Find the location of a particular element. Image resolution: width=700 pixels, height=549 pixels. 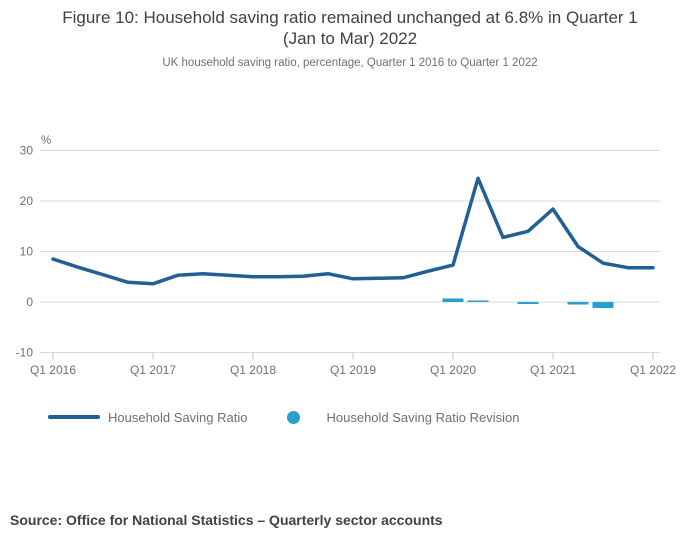

x-axis-ticks is located at coordinates (353, 356).